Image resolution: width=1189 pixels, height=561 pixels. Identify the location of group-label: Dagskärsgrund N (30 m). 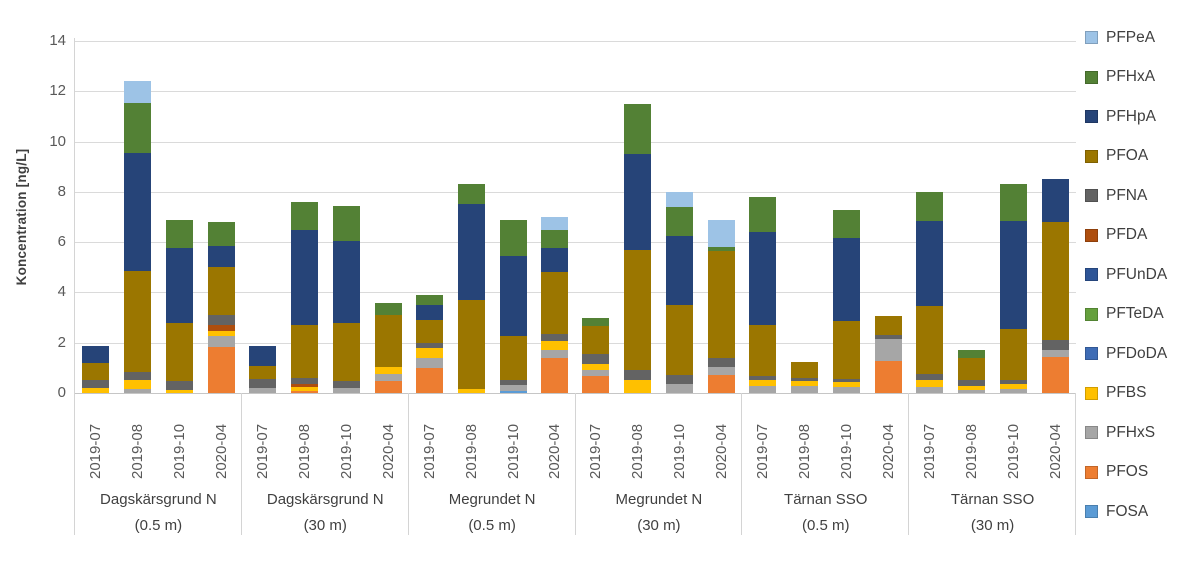
(325, 513).